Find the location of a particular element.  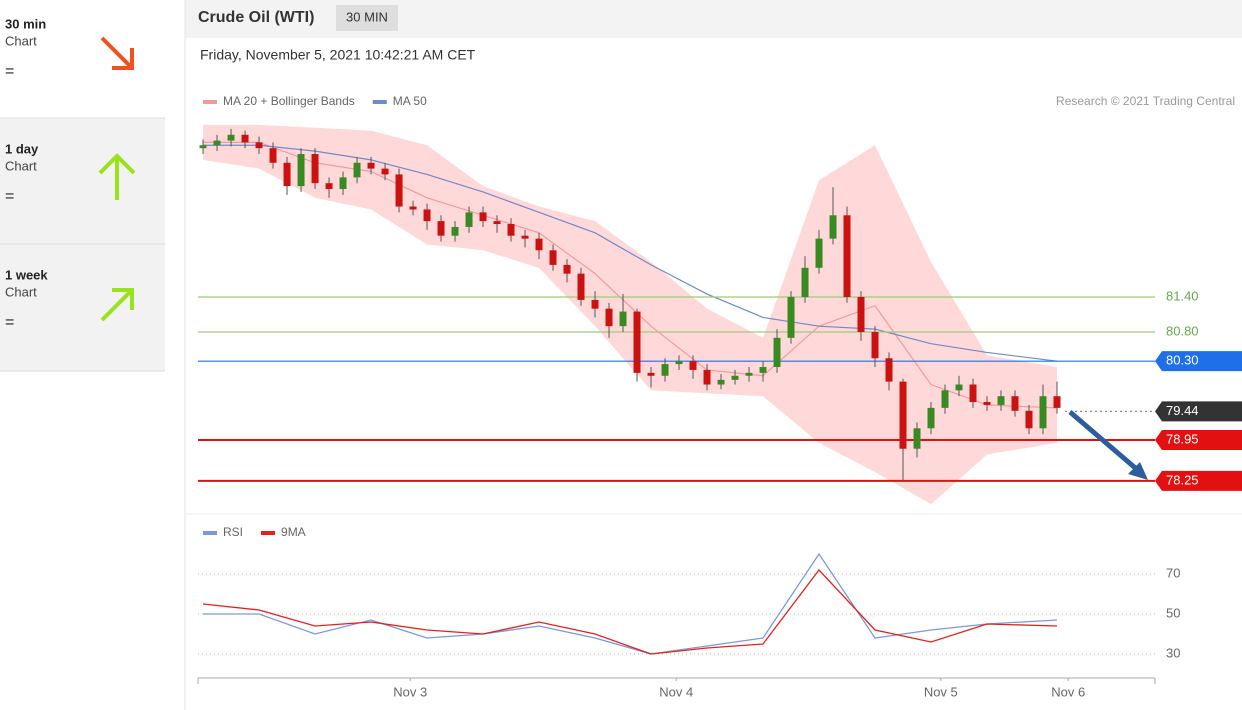

y-tick-label: 70 is located at coordinates (1173, 572).